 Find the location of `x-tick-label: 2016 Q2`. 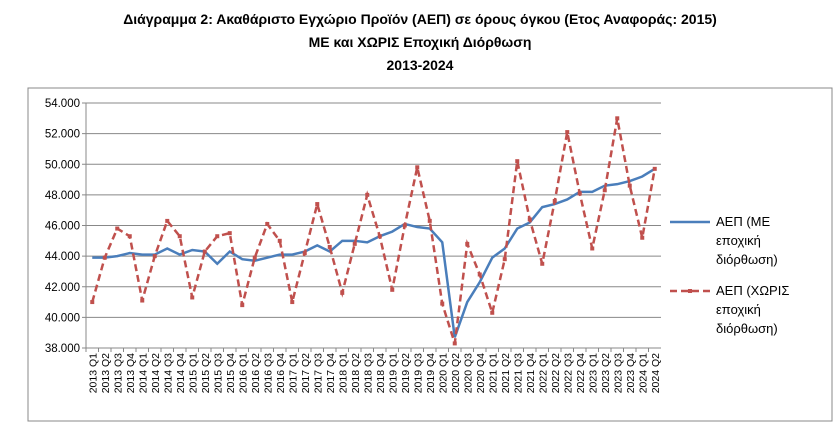

x-tick-label: 2016 Q2 is located at coordinates (256, 373).